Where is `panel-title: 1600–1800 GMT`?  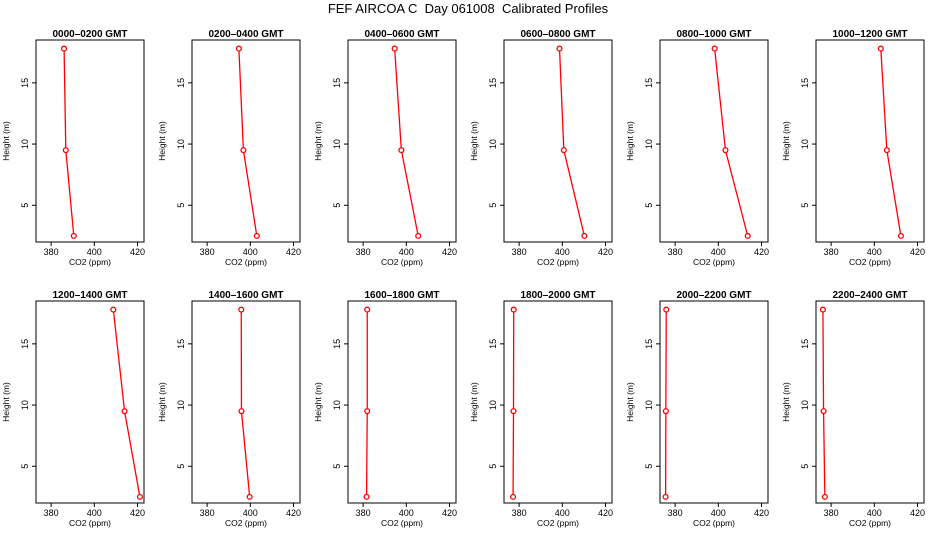
panel-title: 1600–1800 GMT is located at coordinates (401, 295).